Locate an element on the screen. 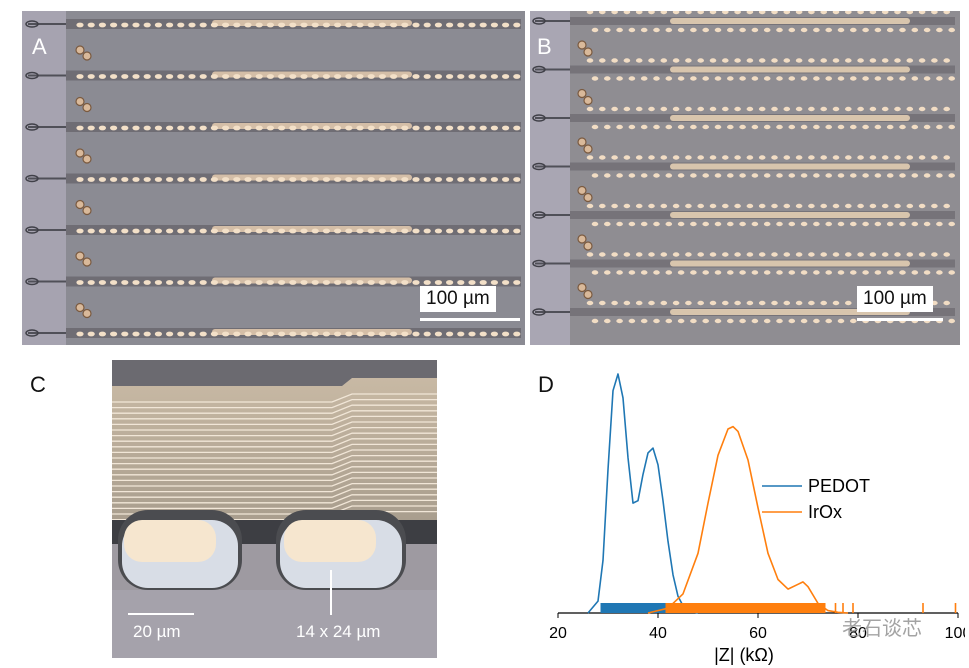 This screenshot has height=668, width=969. watermark: 老石谈芯 is located at coordinates (882, 629).